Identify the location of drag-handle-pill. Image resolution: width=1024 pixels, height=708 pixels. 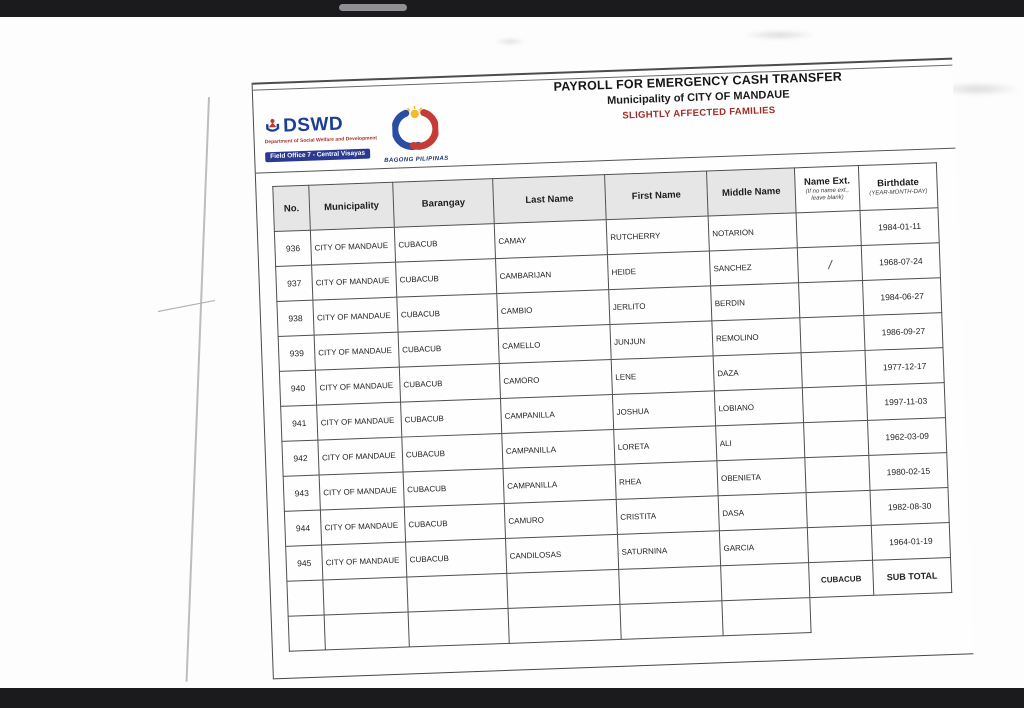
(373, 7).